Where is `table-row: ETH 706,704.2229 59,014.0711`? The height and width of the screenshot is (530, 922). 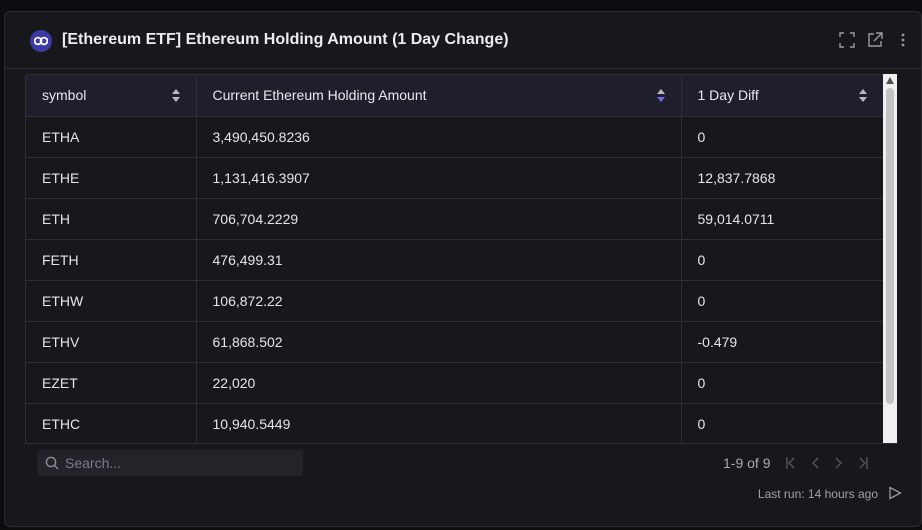
table-row: ETH 706,704.2229 59,014.0711 is located at coordinates (454, 219).